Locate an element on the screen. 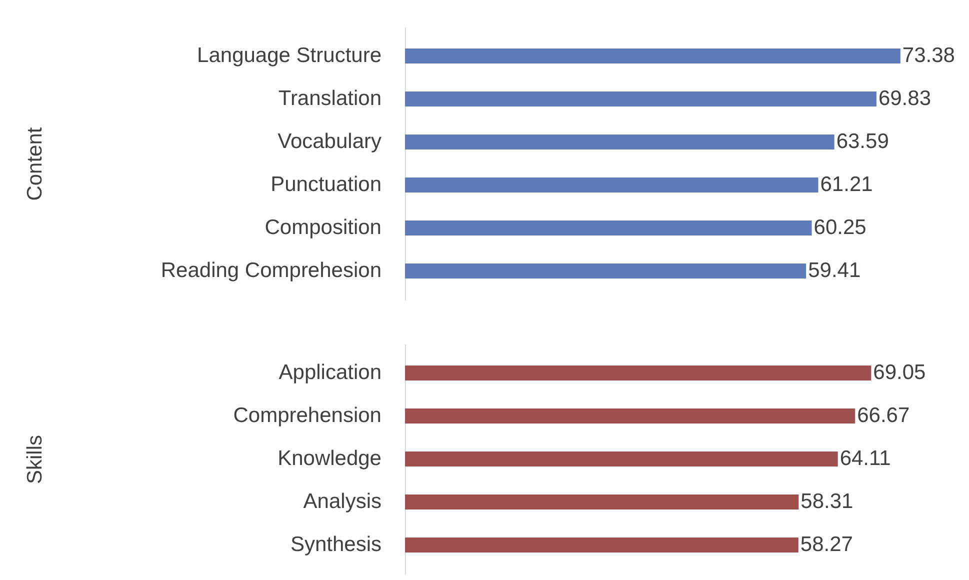  data-label: 61.21 is located at coordinates (846, 184).